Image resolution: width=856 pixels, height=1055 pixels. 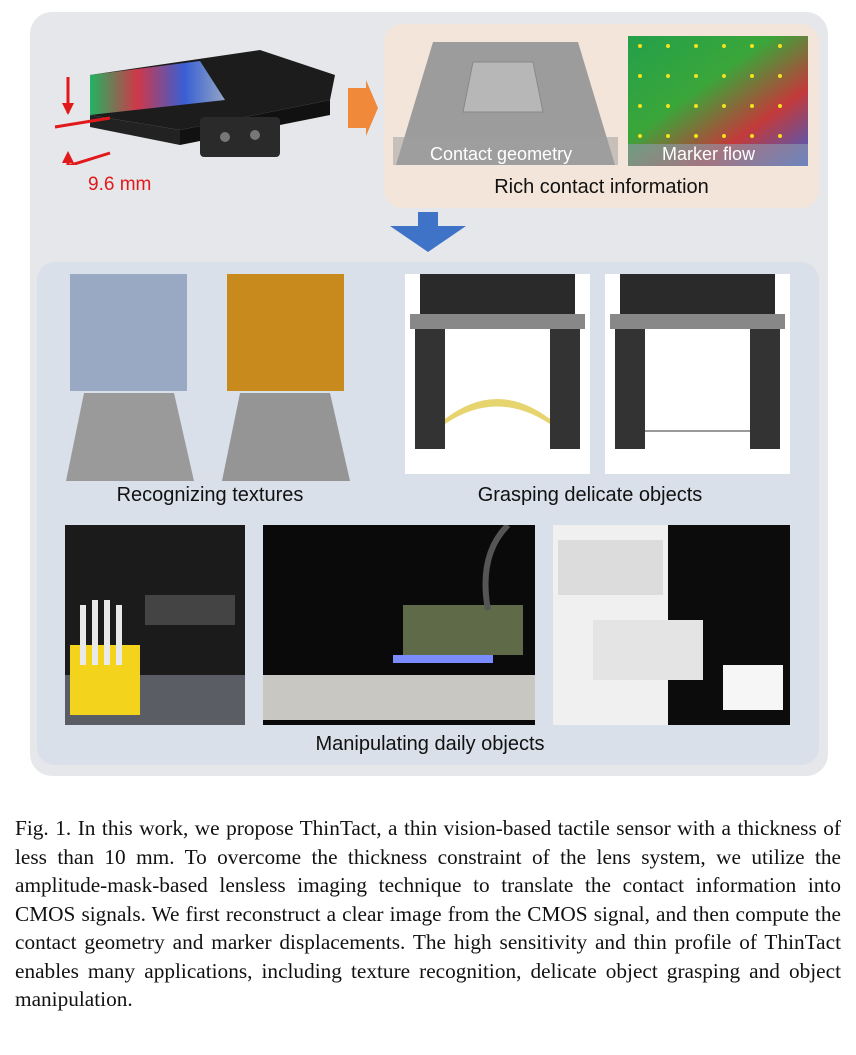 What do you see at coordinates (718, 101) in the screenshot?
I see `marker-flow-image` at bounding box center [718, 101].